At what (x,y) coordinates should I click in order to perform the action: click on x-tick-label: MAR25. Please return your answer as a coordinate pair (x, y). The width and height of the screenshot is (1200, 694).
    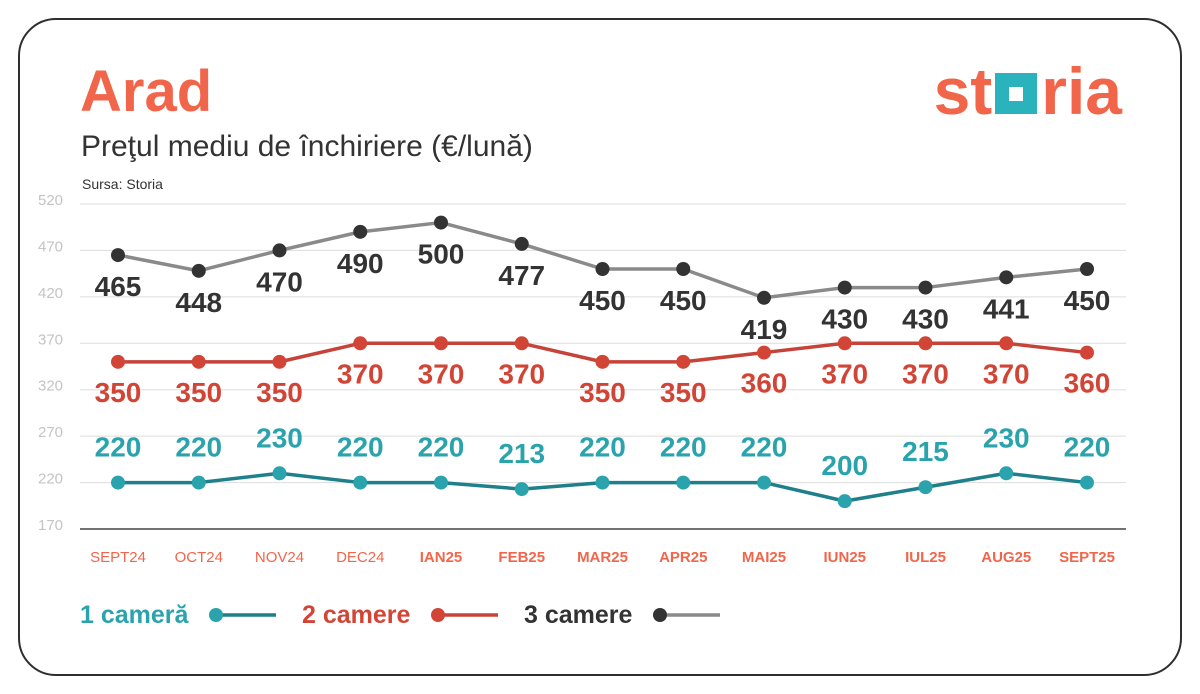
    Looking at the image, I should click on (602, 557).